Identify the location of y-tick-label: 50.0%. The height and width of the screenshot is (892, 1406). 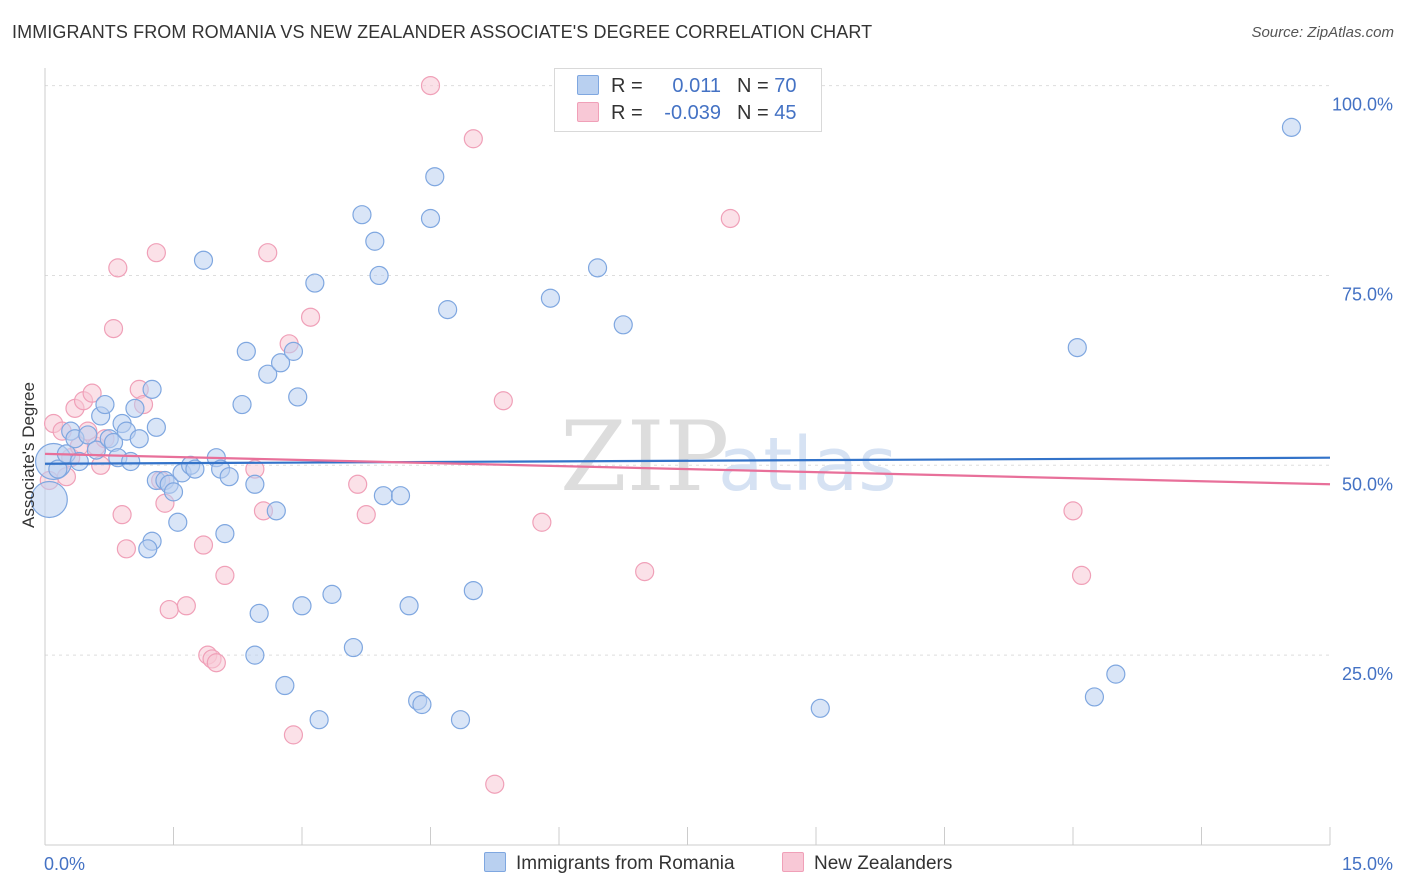
(1367, 484).